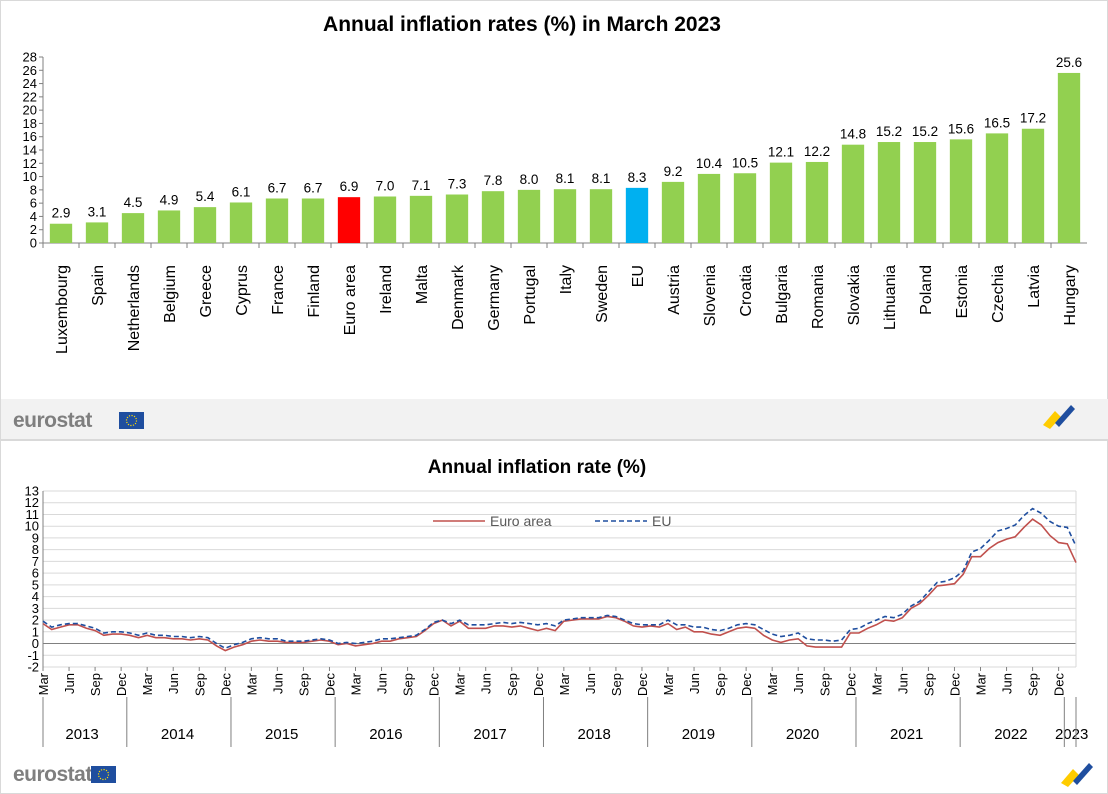 The width and height of the screenshot is (1108, 794). Describe the element at coordinates (385, 734) in the screenshot. I see `year-label: 2016` at that location.